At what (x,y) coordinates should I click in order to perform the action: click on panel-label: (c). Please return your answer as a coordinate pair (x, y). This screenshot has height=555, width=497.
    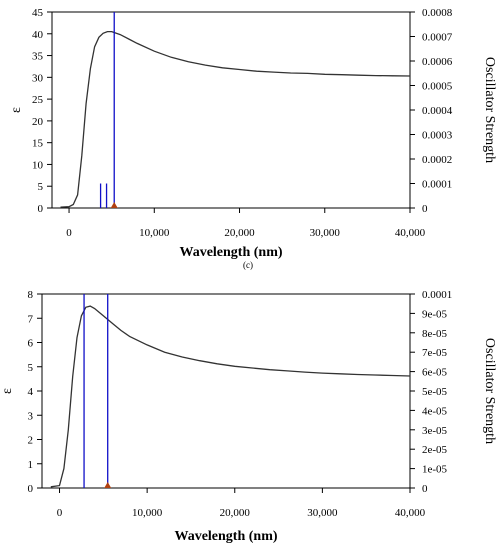
    Looking at the image, I should click on (248, 265).